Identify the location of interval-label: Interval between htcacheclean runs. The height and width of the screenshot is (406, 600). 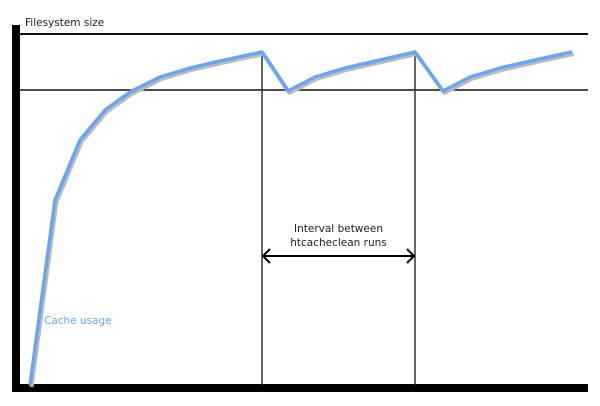
(338, 236).